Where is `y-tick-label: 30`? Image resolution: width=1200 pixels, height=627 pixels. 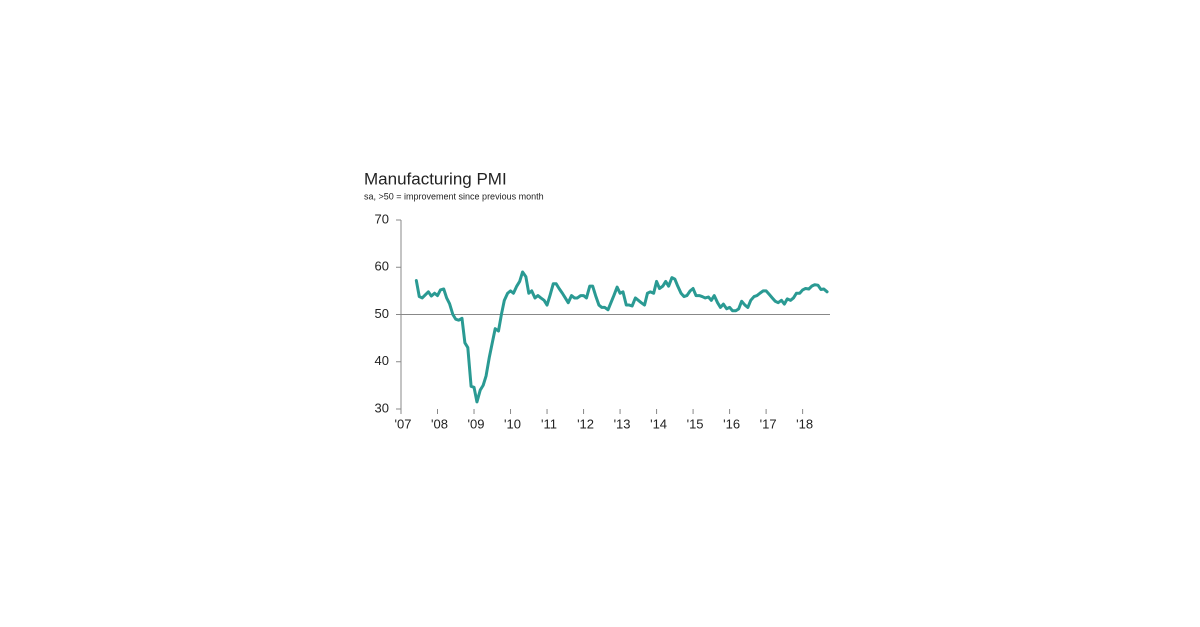 y-tick-label: 30 is located at coordinates (382, 407).